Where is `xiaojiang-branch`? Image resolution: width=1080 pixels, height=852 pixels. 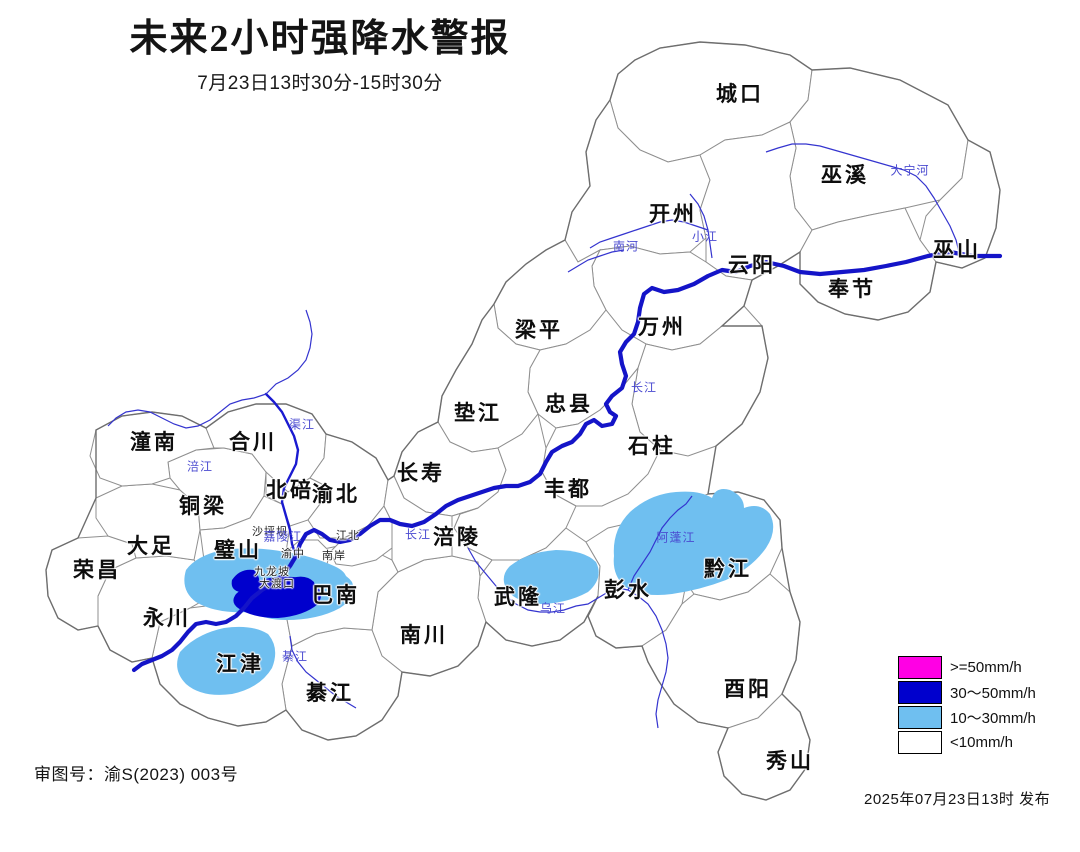
xiaojiang-branch is located at coordinates (649, 234).